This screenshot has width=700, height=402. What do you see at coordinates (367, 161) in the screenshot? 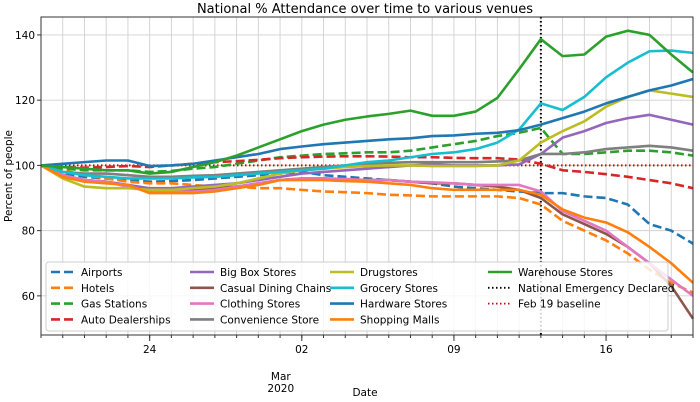
I see `series-line-convenience-store` at bounding box center [367, 161].